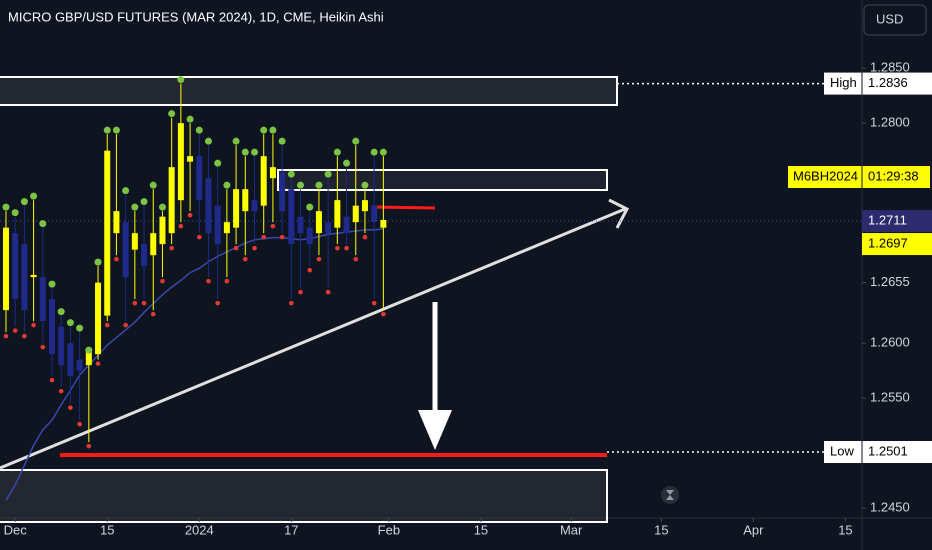  Describe the element at coordinates (291, 529) in the screenshot. I see `x-tick-label: 17` at that location.